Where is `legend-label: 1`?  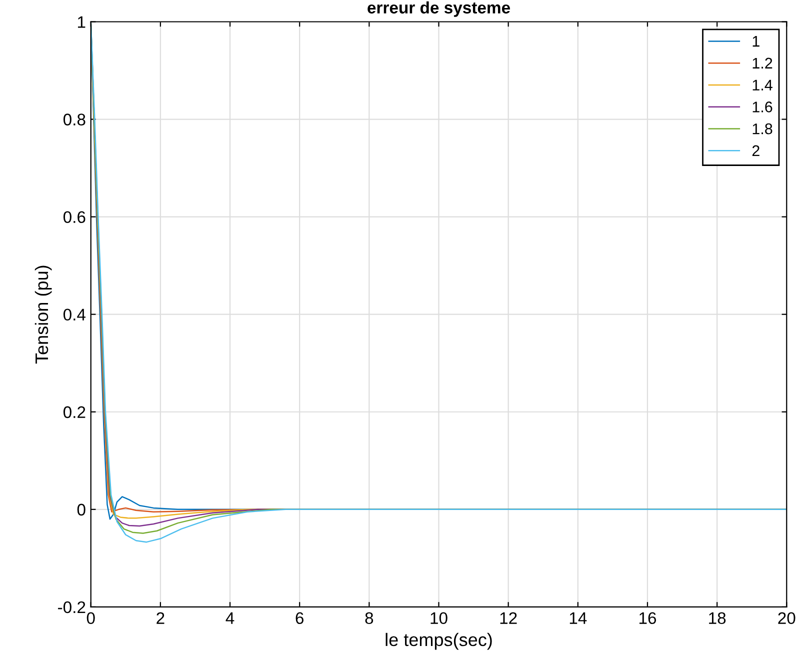 legend-label: 1 is located at coordinates (756, 41).